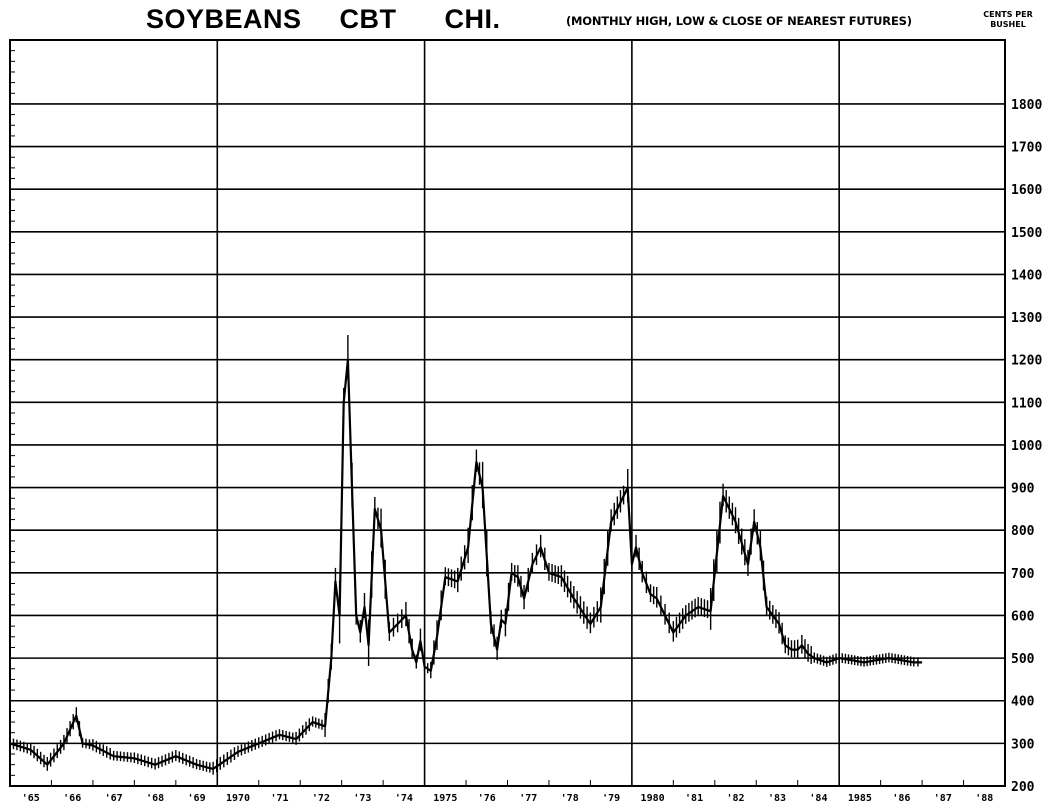 Image resolution: width=1052 pixels, height=812 pixels. Describe the element at coordinates (31, 798) in the screenshot. I see `x-tick-label: '65` at that location.